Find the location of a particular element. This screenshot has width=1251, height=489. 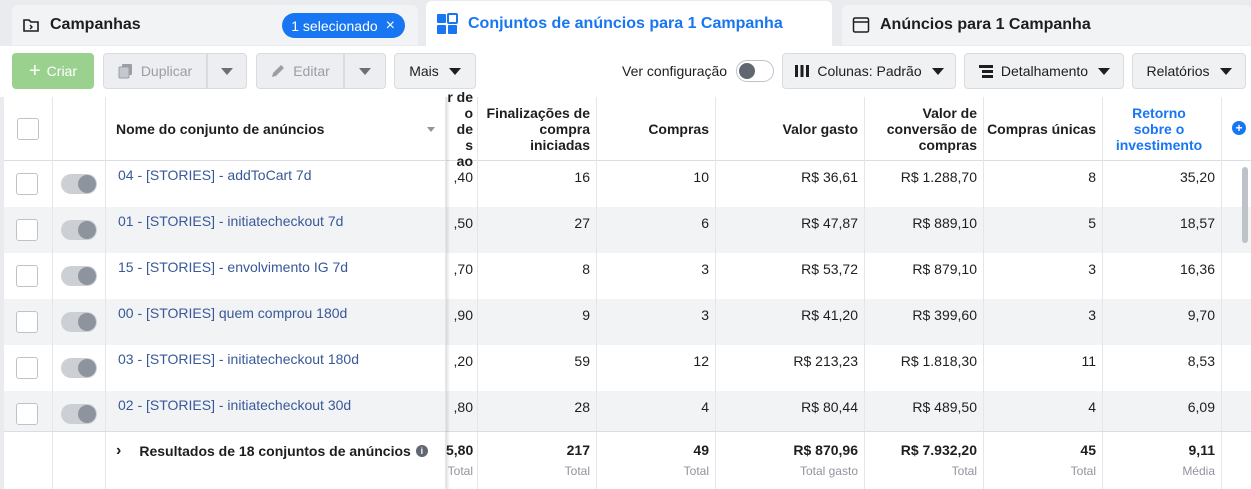

row-select-cell is located at coordinates (28, 230).